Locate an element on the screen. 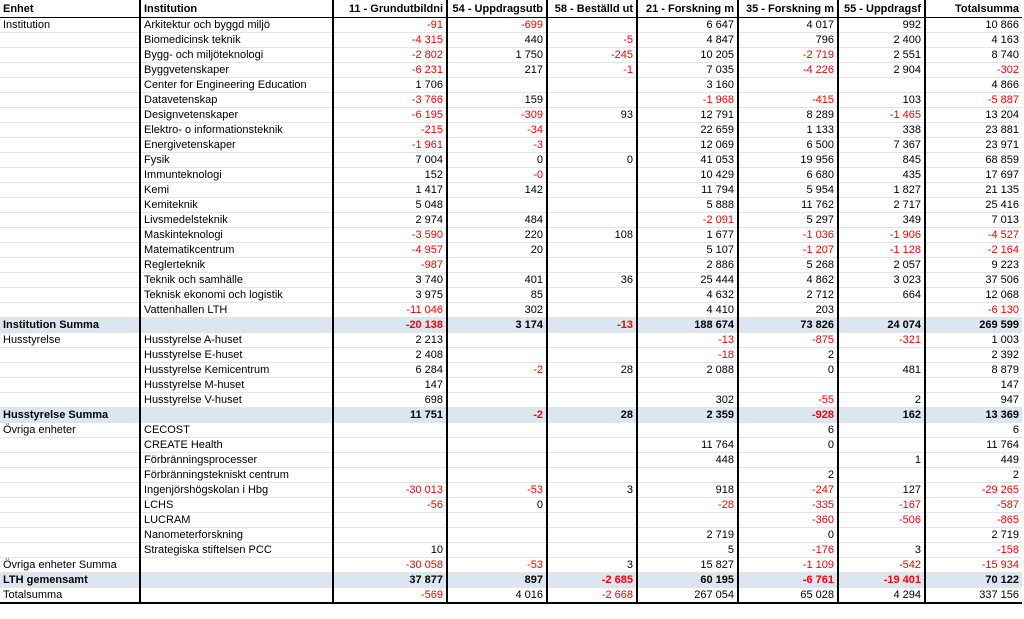 The height and width of the screenshot is (619, 1024). value-cell: 2 717 is located at coordinates (881, 205).